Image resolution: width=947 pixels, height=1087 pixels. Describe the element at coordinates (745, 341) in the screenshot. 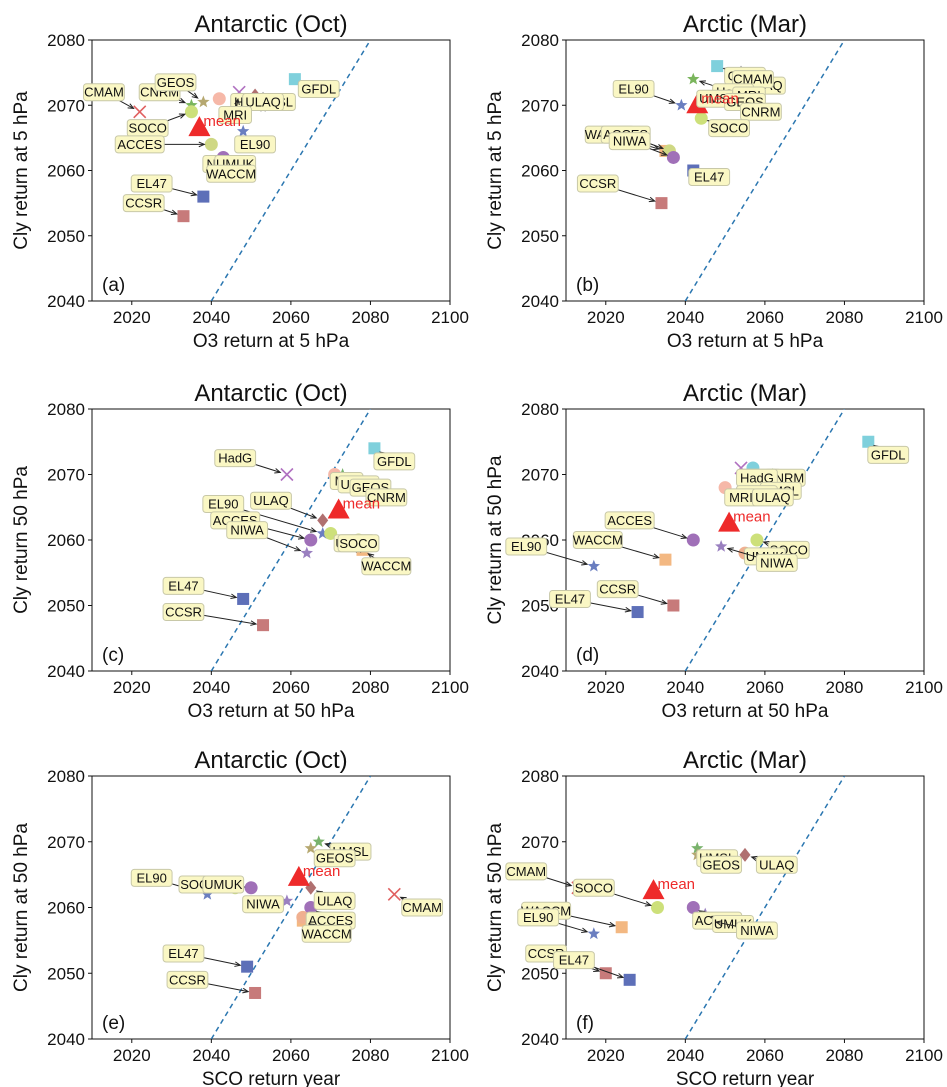

I see `x-axis-label: O3 return at 5 hPa` at that location.